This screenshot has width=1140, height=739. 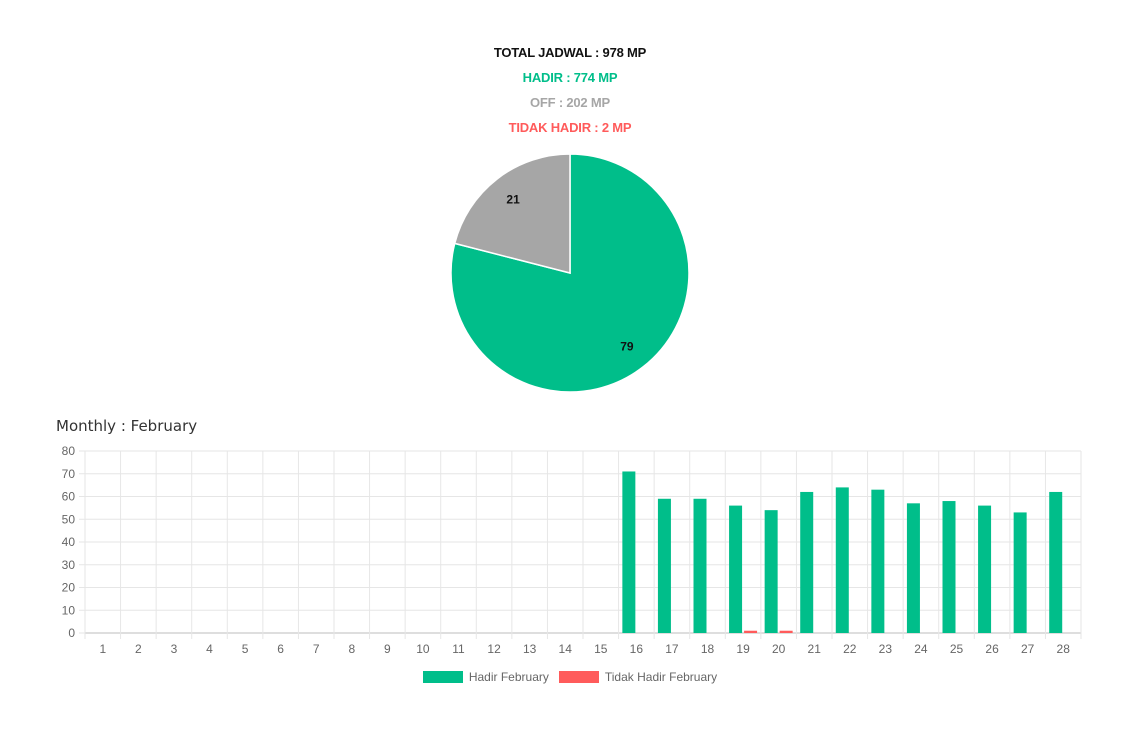 I want to click on series-hadir-february, so click(x=842, y=552).